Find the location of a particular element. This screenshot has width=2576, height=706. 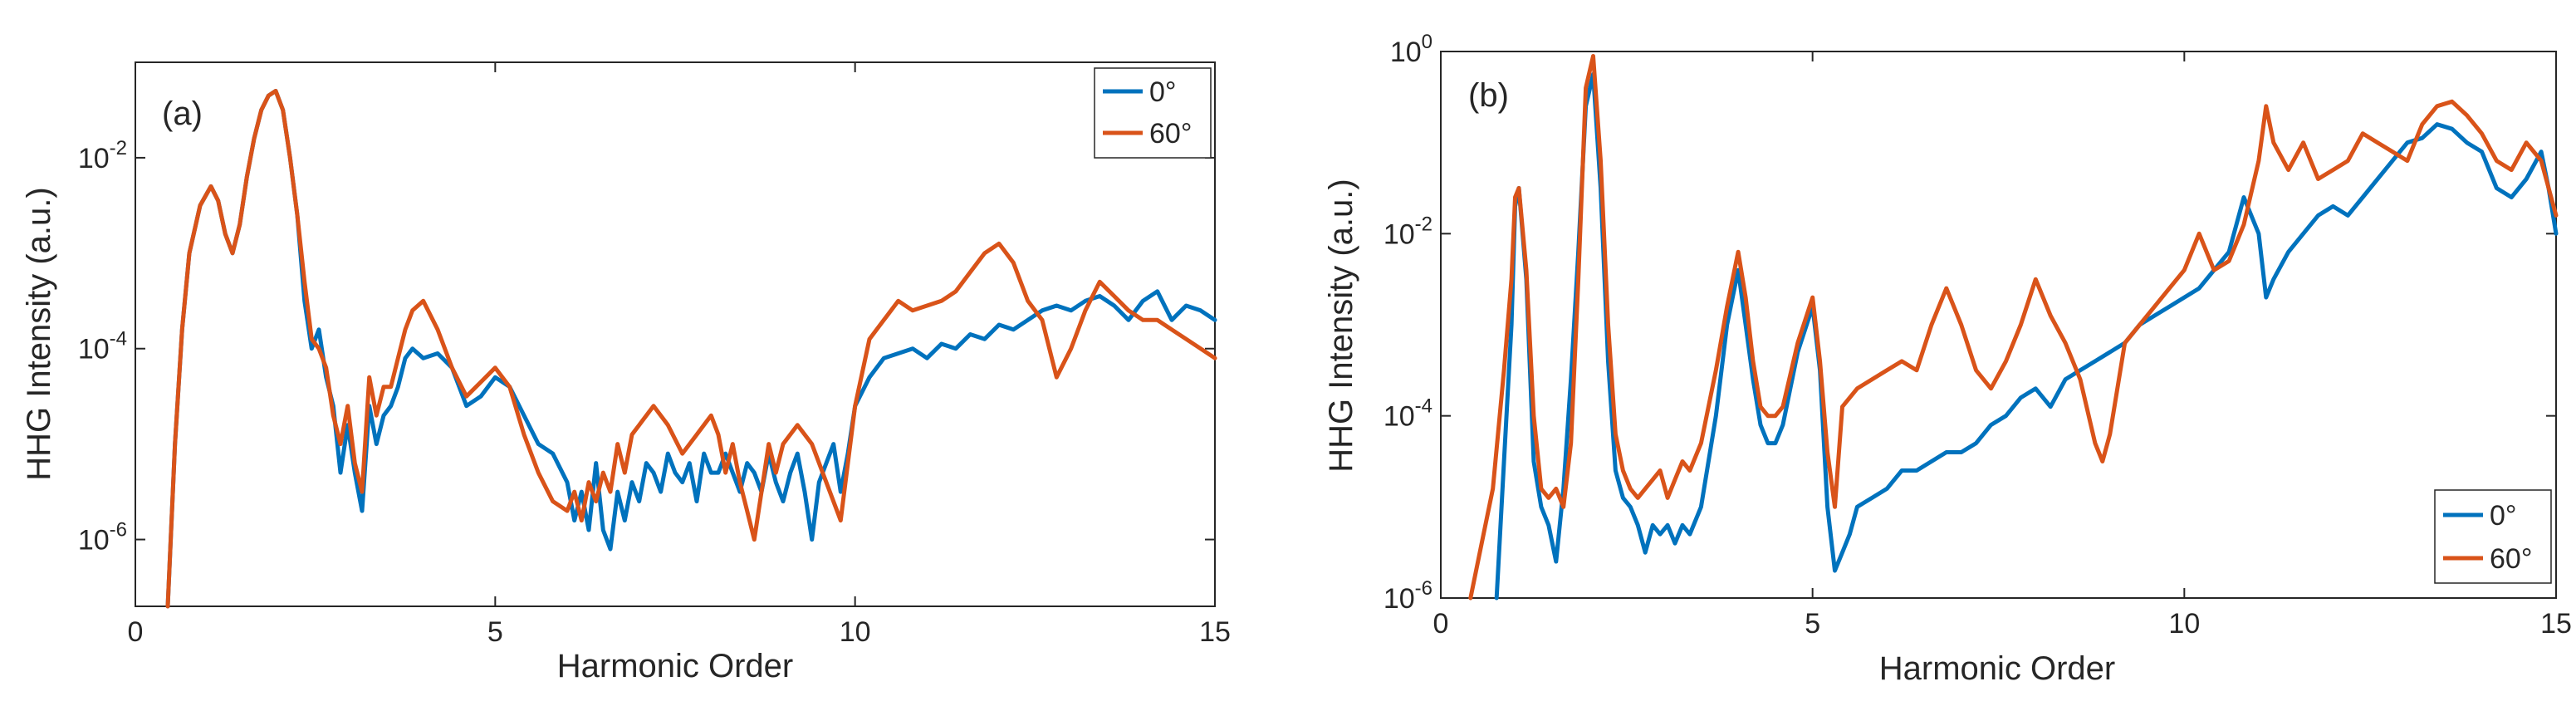

y-axis-label-b: HHG Intensity (a.u.) is located at coordinates (1341, 325).